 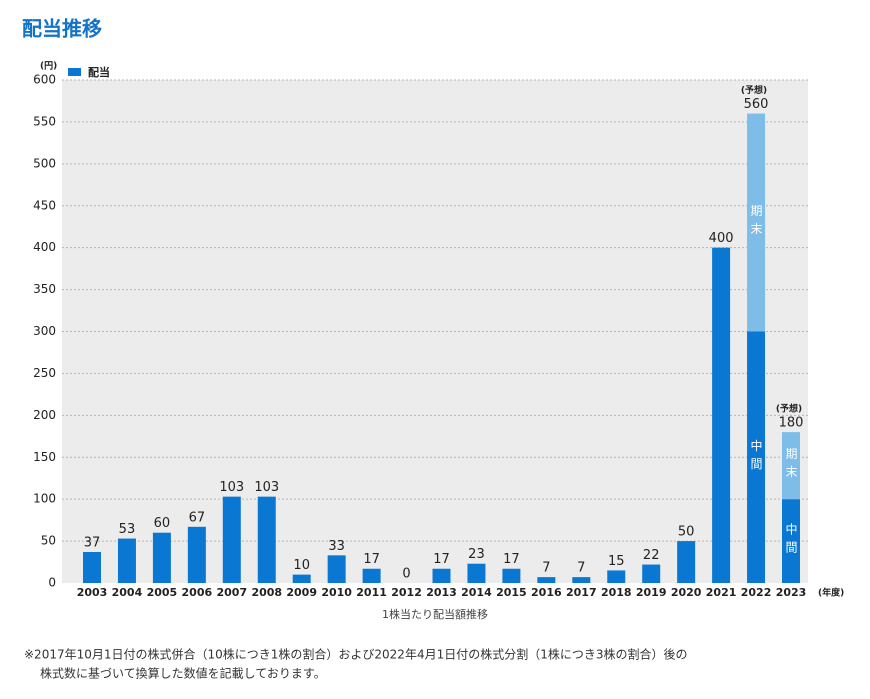 I want to click on y-tick-label: 200, so click(x=44, y=415).